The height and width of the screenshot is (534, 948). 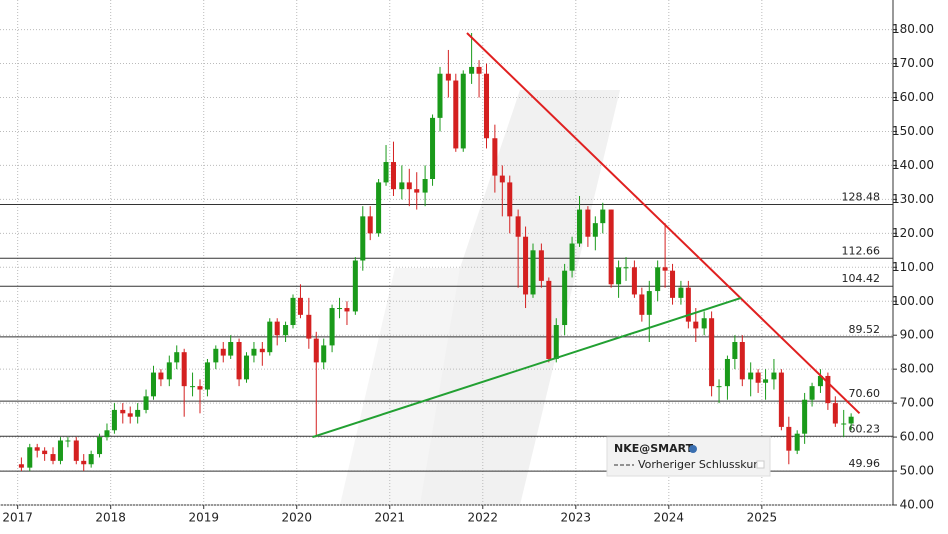 I want to click on x-tick-label: 2018, so click(x=110, y=518).